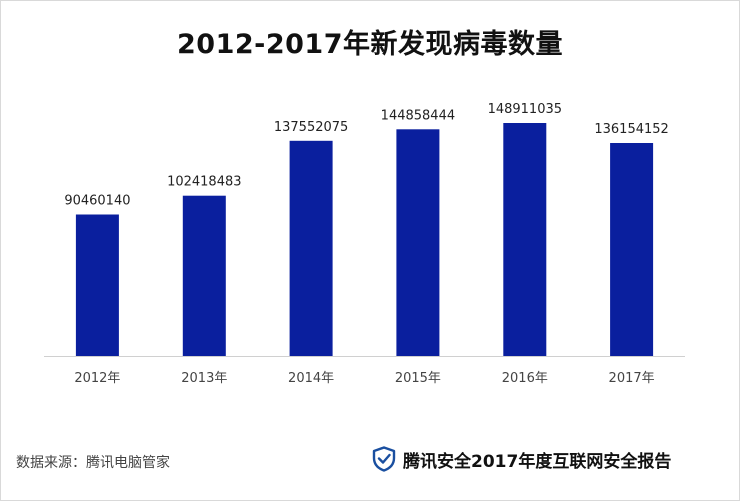 The image size is (740, 501). I want to click on chart-title: 2012-2017年新发现病毒数量, so click(370, 44).